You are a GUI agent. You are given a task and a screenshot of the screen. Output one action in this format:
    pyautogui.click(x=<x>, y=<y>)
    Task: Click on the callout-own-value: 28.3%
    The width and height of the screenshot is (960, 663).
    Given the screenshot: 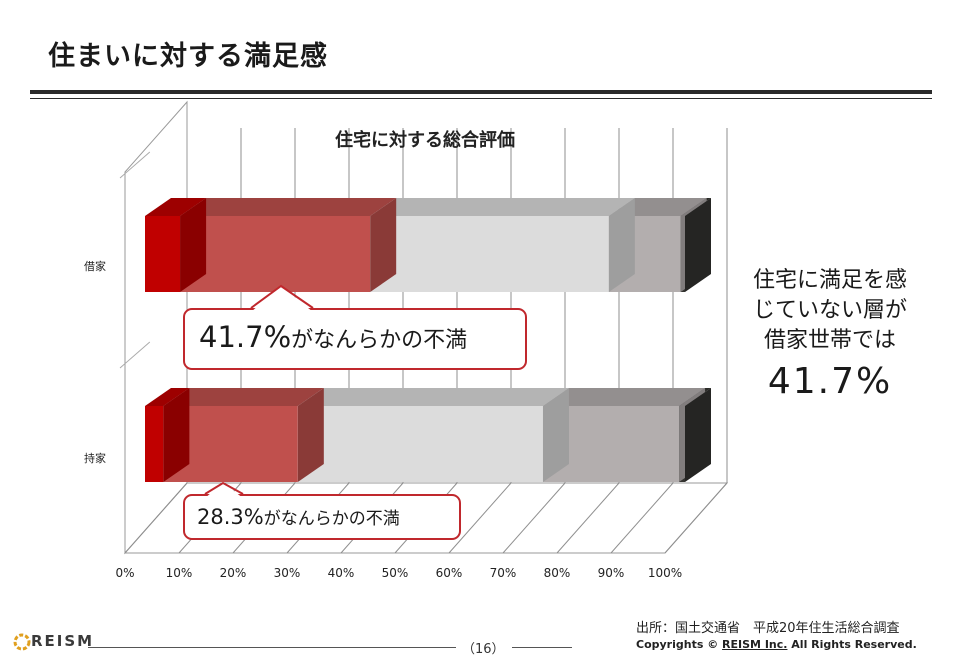 What is the action you would take?
    pyautogui.click(x=230, y=517)
    